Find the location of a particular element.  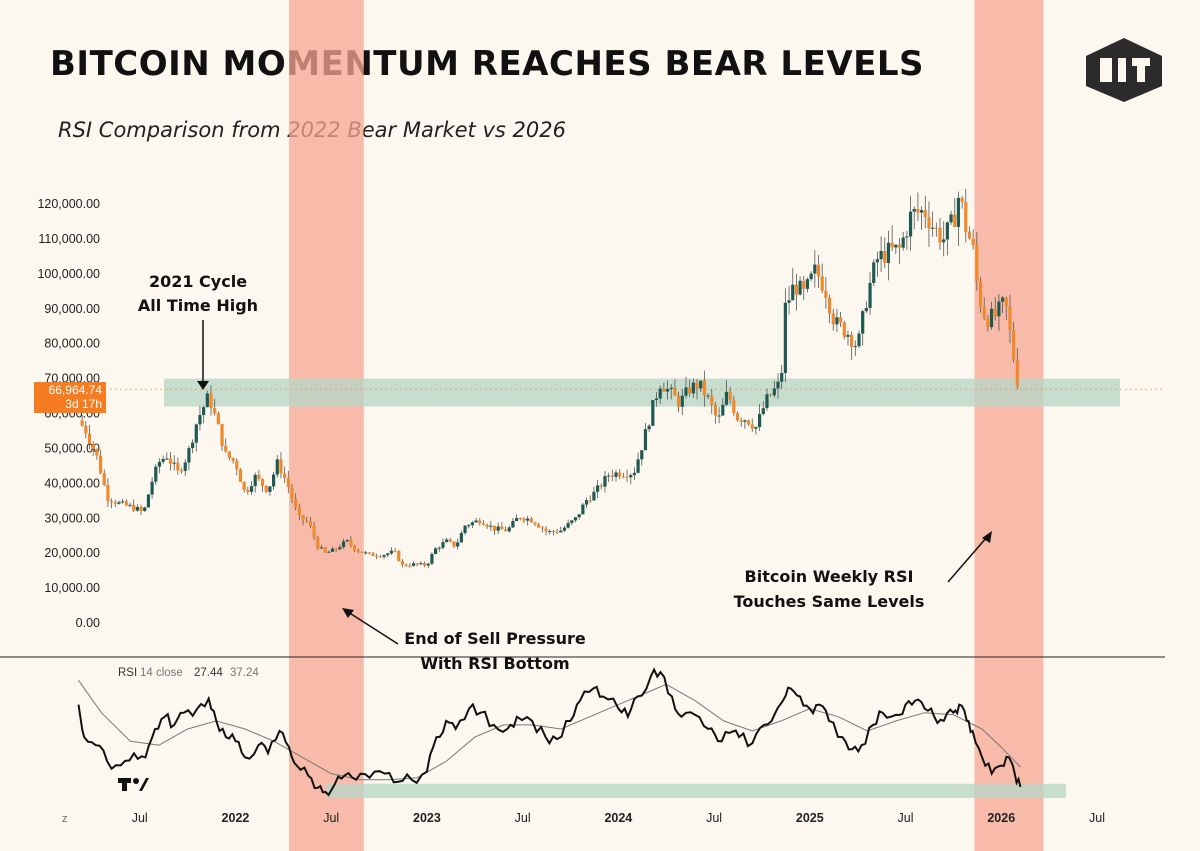

y-tick-label: 50,000.00 is located at coordinates (72, 448).